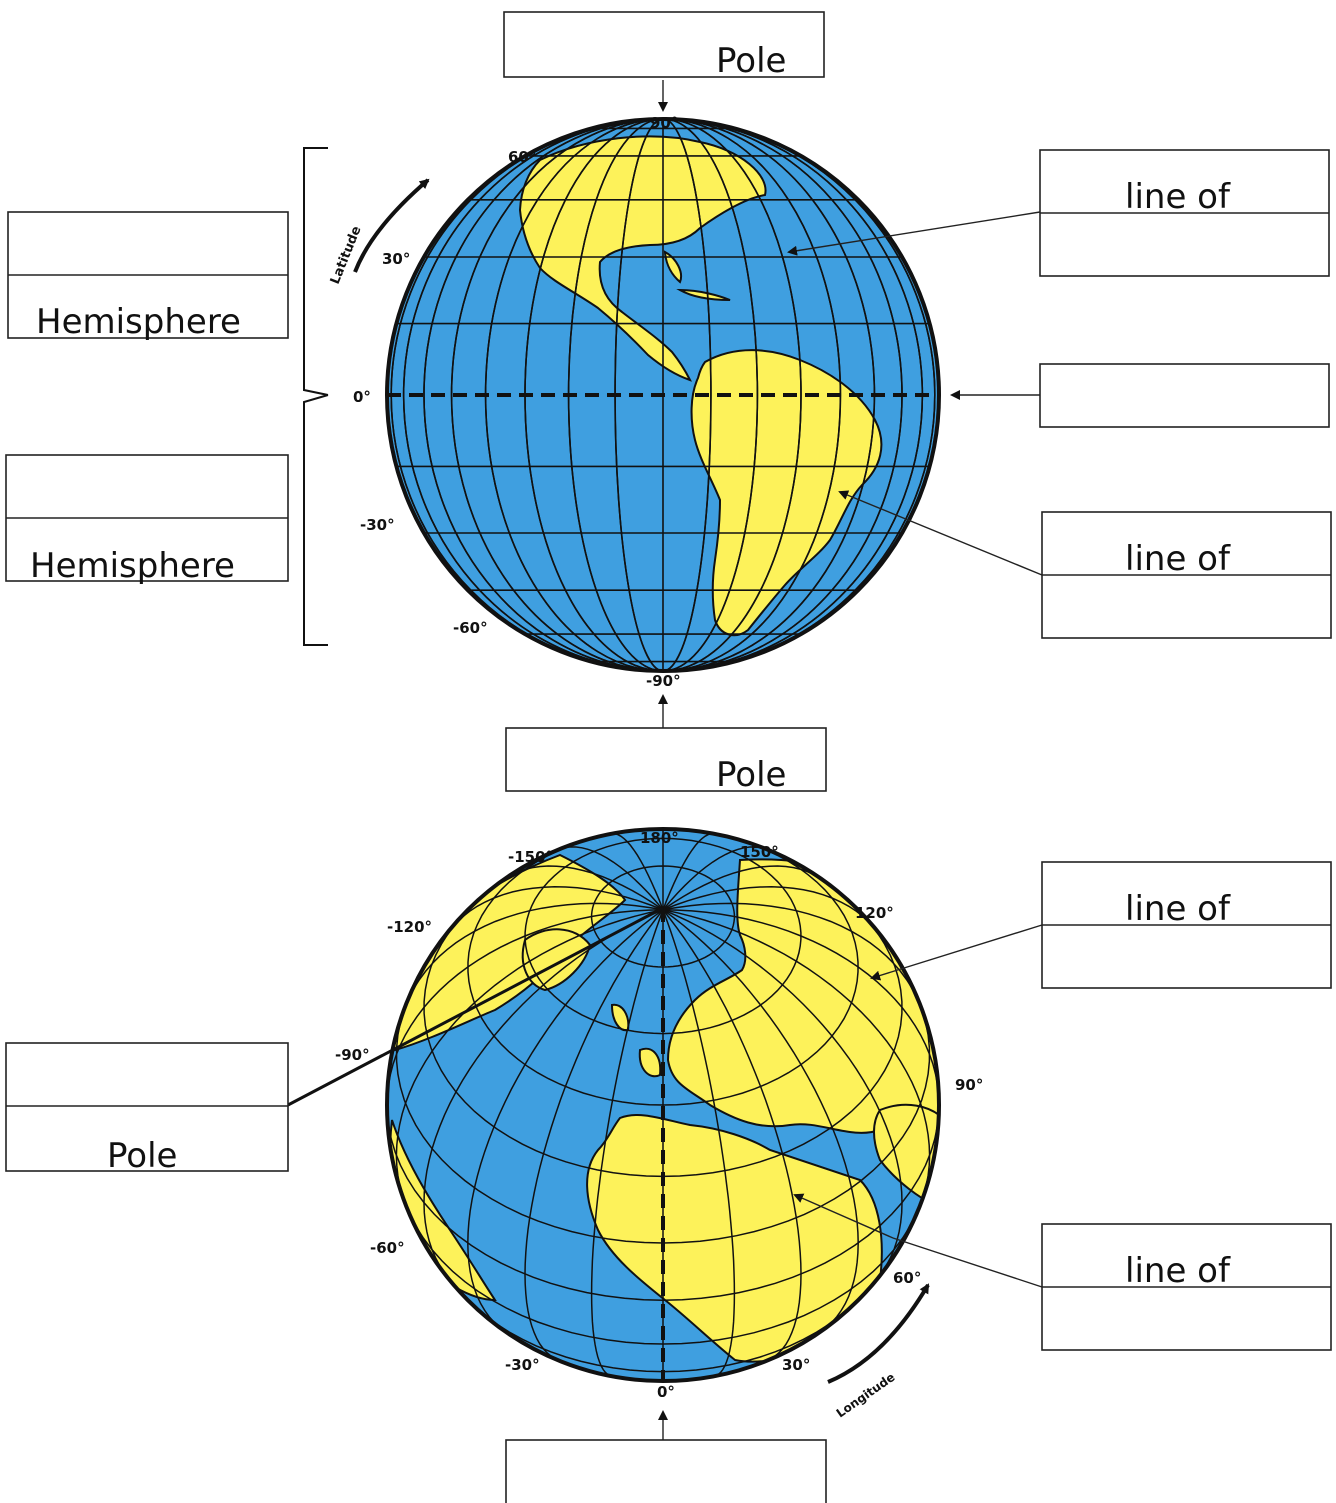 The height and width of the screenshot is (1503, 1336). What do you see at coordinates (387, 1248) in the screenshot?
I see `deg-label-neg60-lon: -60°` at bounding box center [387, 1248].